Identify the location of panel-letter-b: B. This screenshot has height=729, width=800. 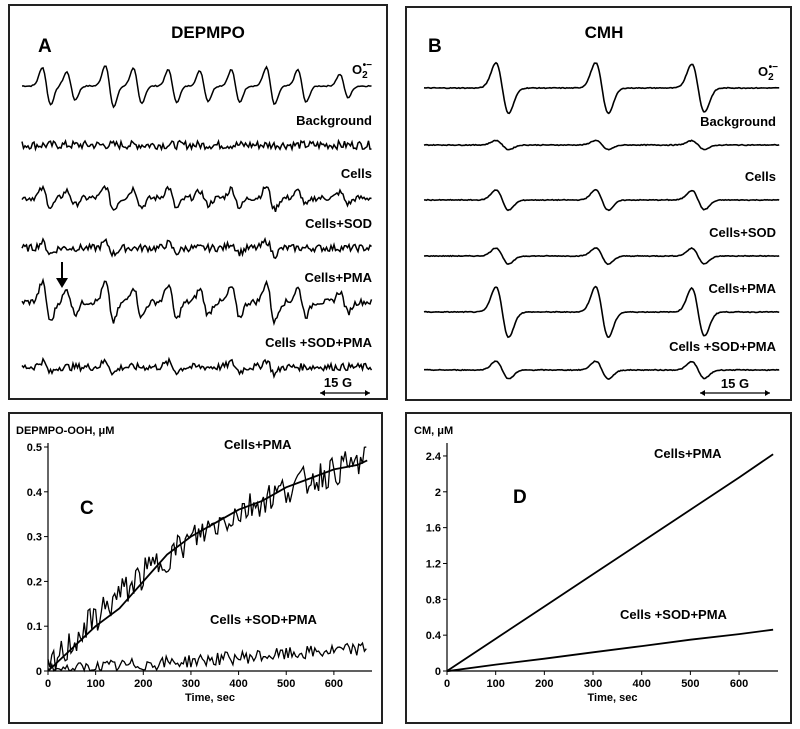
(435, 46).